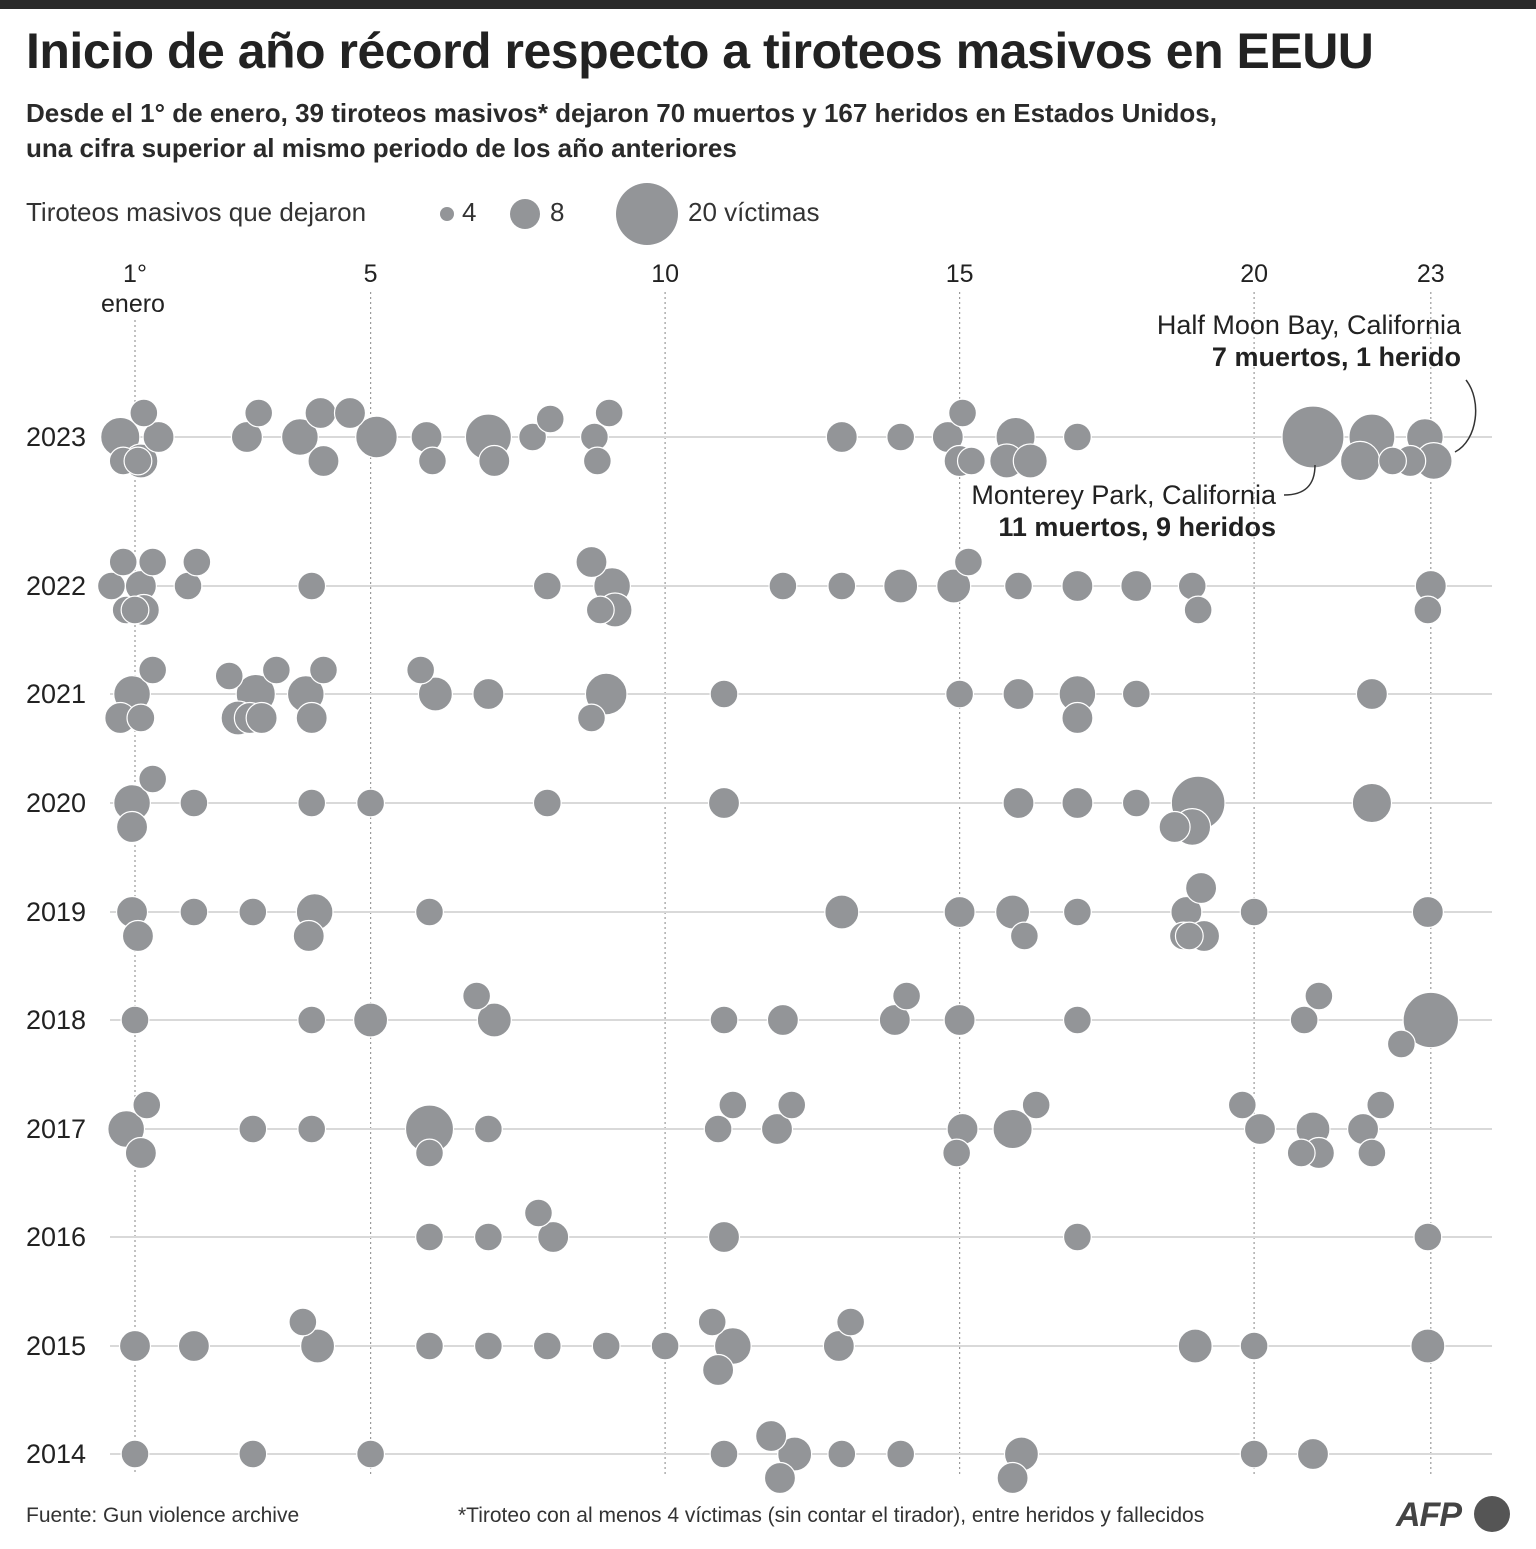 The width and height of the screenshot is (1536, 1549). I want to click on year-label-2020: 2020, so click(56, 803).